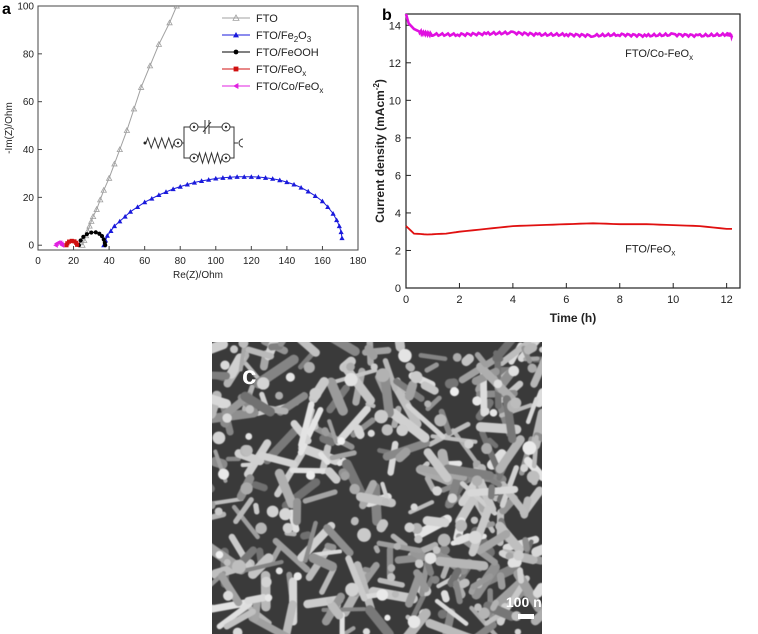 Image resolution: width=758 pixels, height=634 pixels. Describe the element at coordinates (287, 261) in the screenshot. I see `x-tick-label: 140` at that location.